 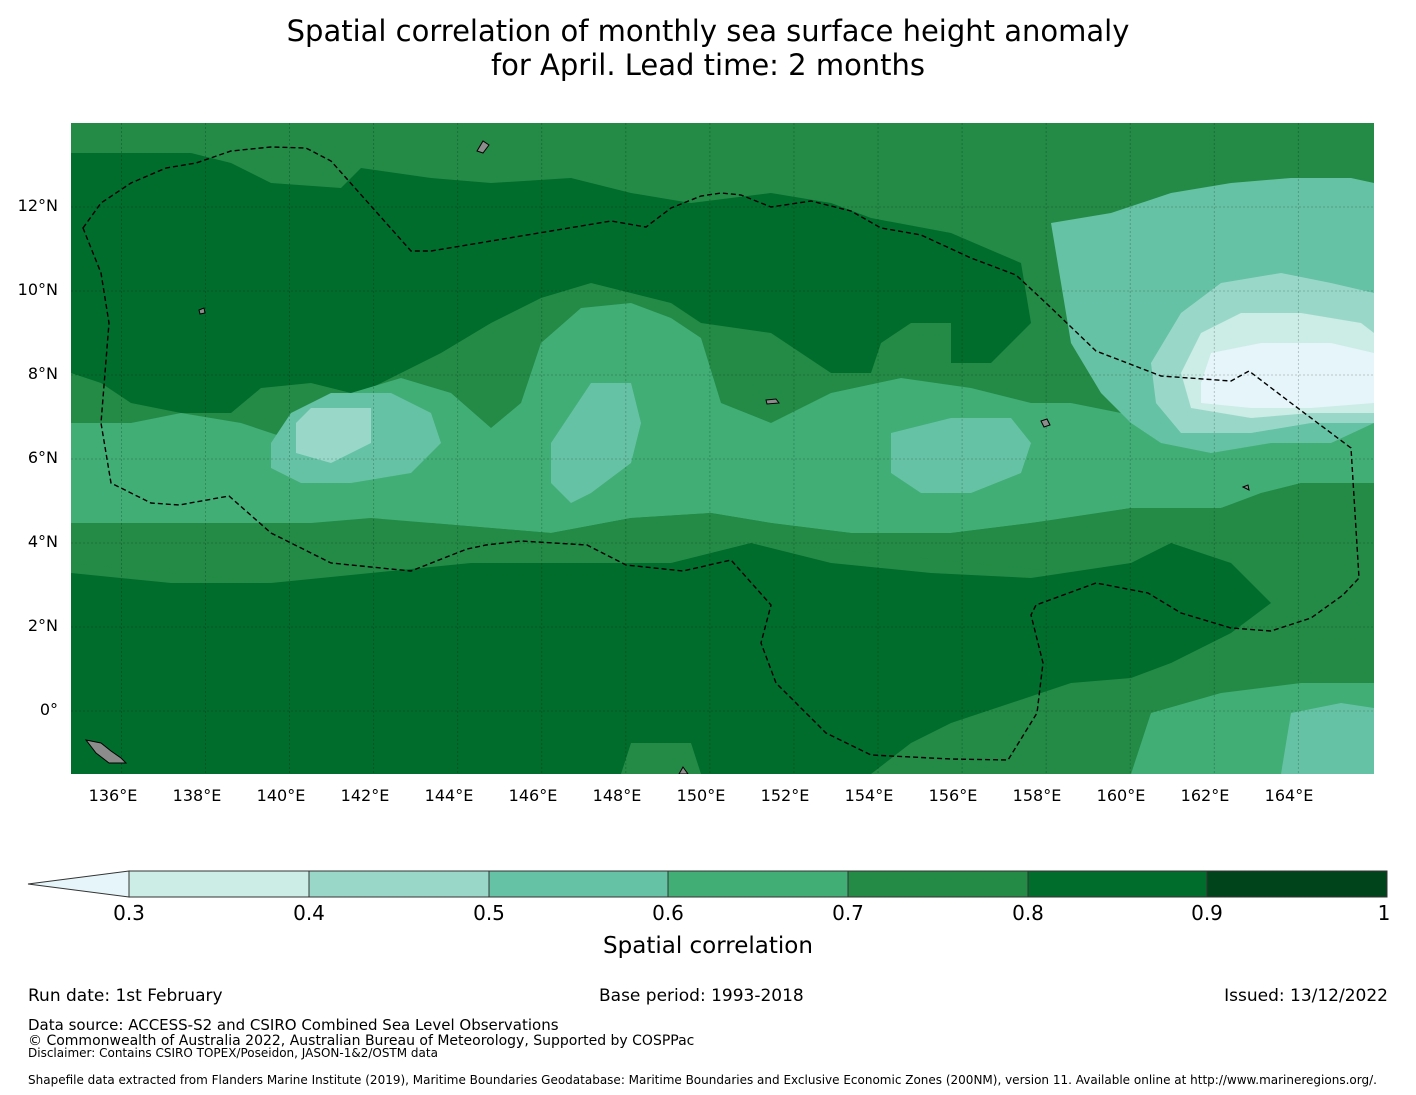 What do you see at coordinates (668, 913) in the screenshot?
I see `colorbar-tick-0.6: 0.6` at bounding box center [668, 913].